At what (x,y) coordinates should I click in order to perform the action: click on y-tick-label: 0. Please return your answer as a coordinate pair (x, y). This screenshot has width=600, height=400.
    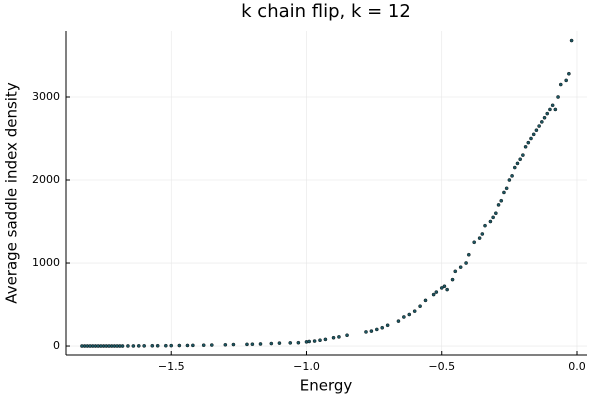
    Looking at the image, I should click on (56, 345).